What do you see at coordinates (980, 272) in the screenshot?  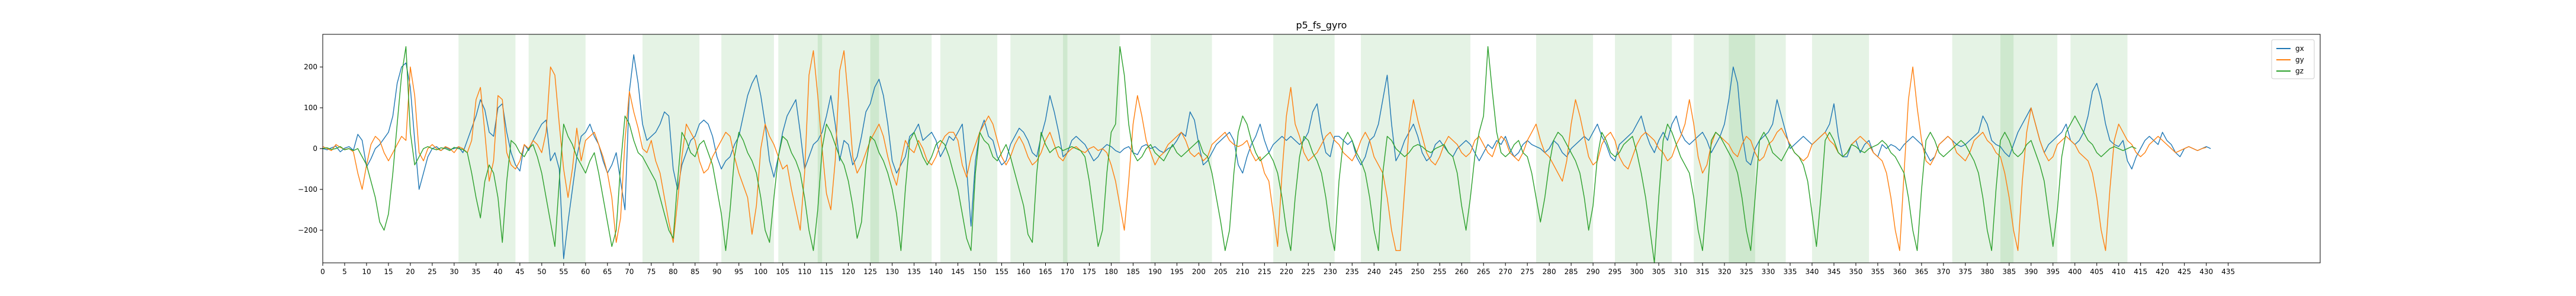 I see `x-tick-label: 150` at bounding box center [980, 272].